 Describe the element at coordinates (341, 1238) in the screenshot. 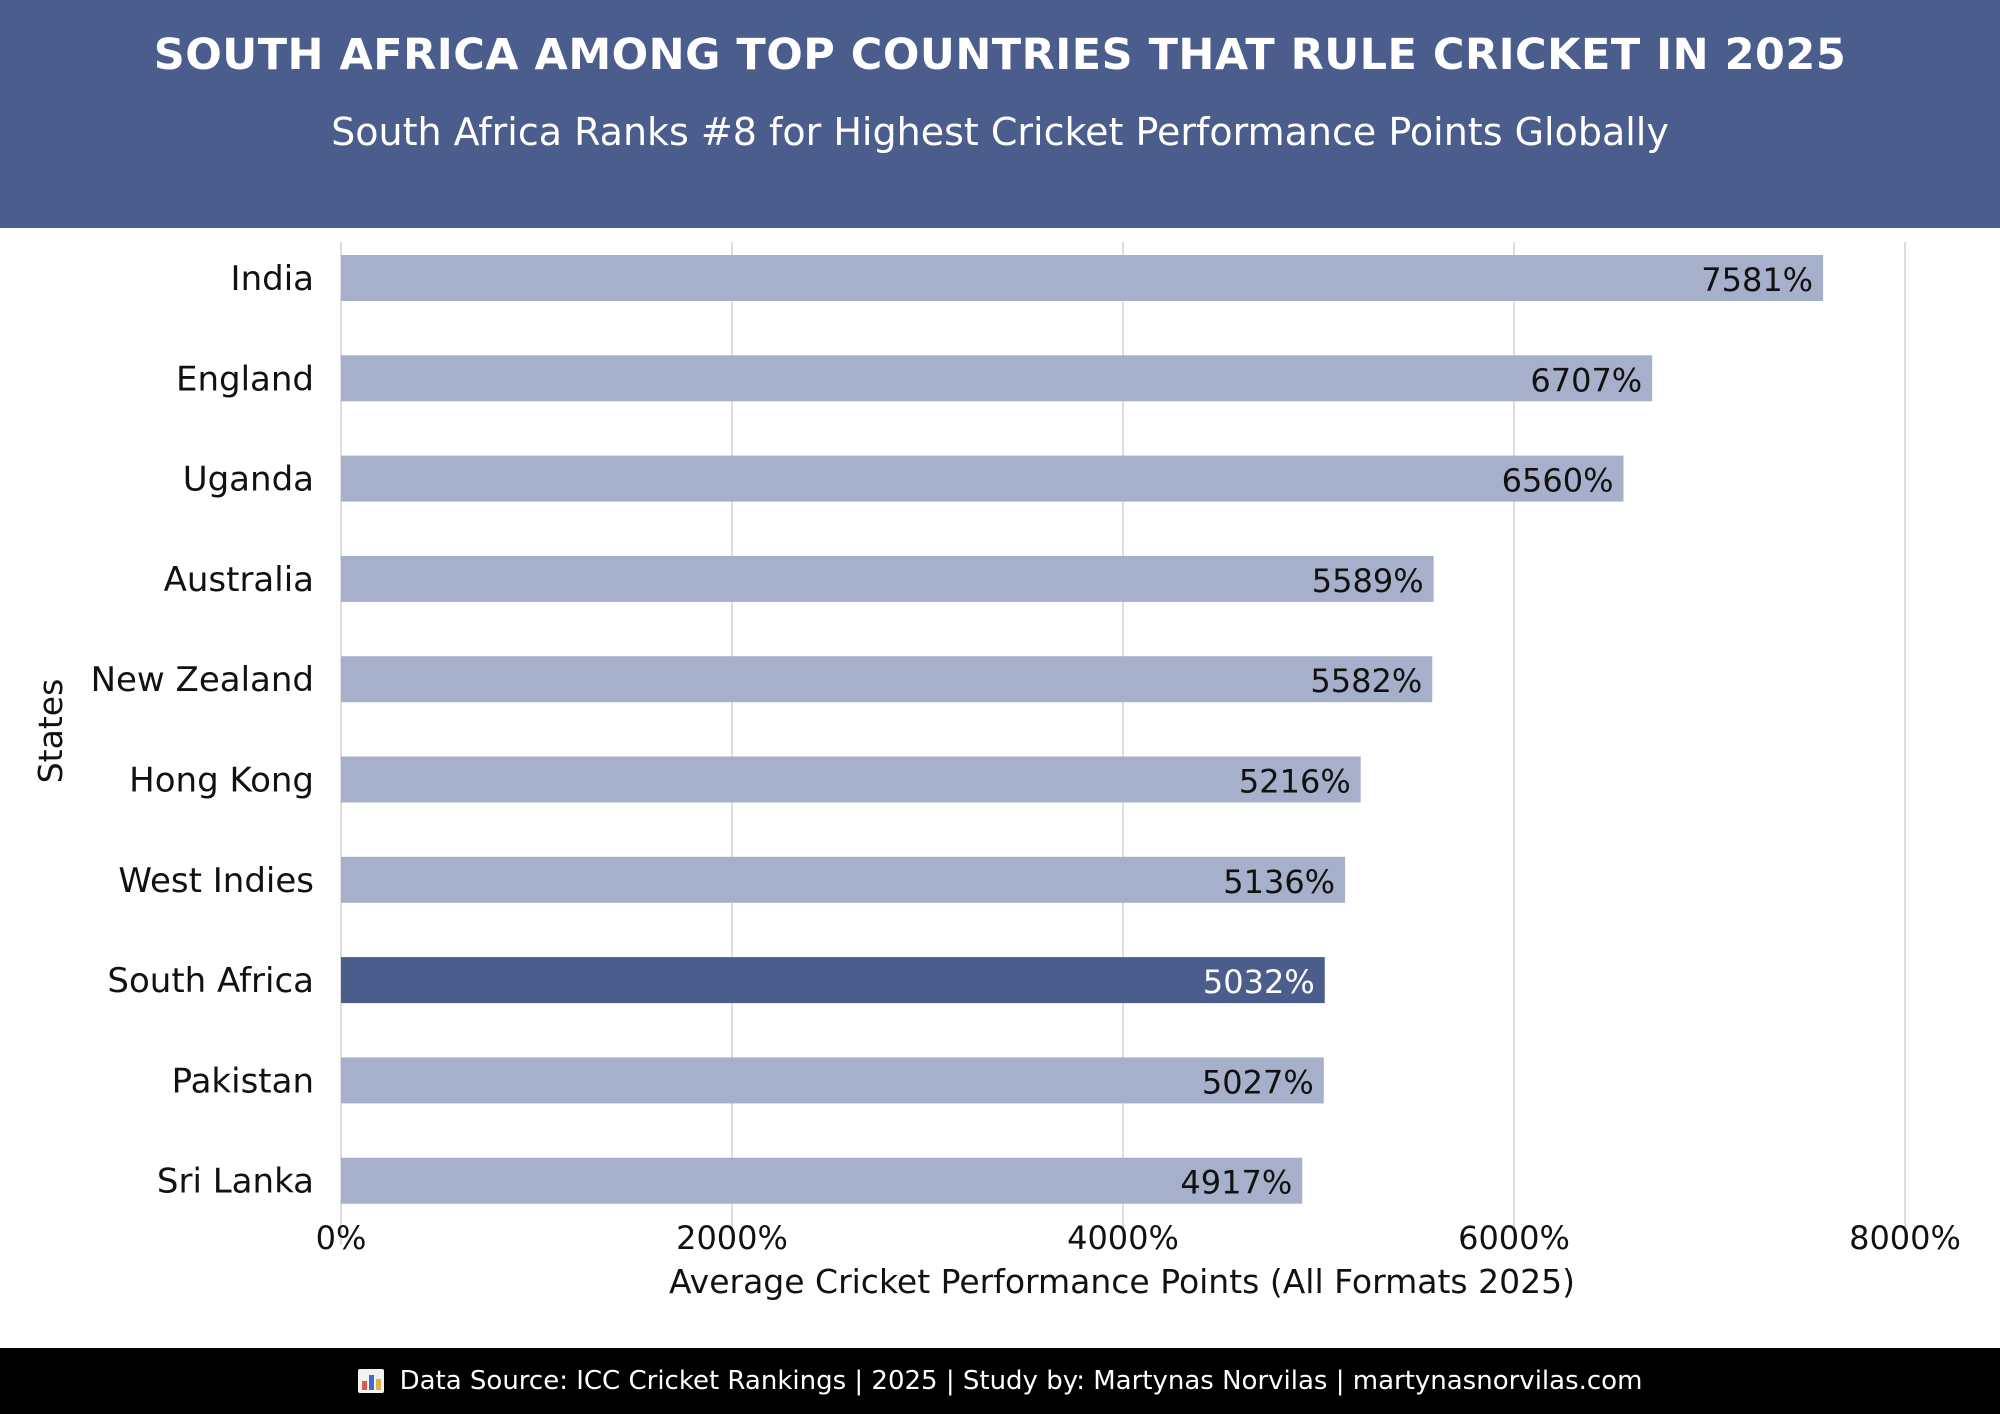

I see `x-tick-label-0: 0%` at that location.